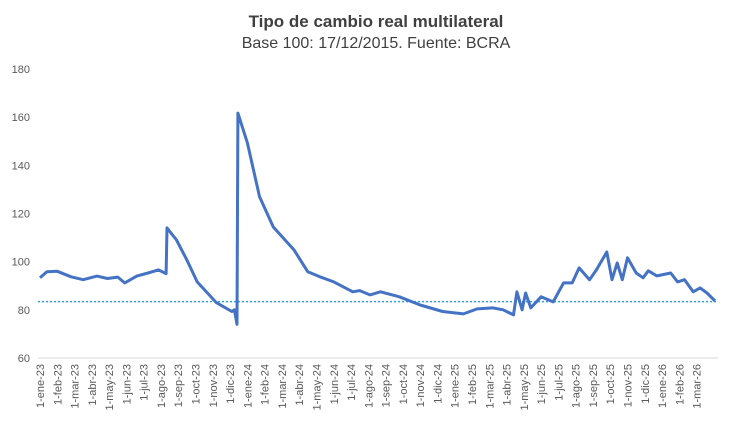 This screenshot has height=427, width=730. What do you see at coordinates (577, 386) in the screenshot?
I see `x-tick-label: 1-ago-25` at bounding box center [577, 386].